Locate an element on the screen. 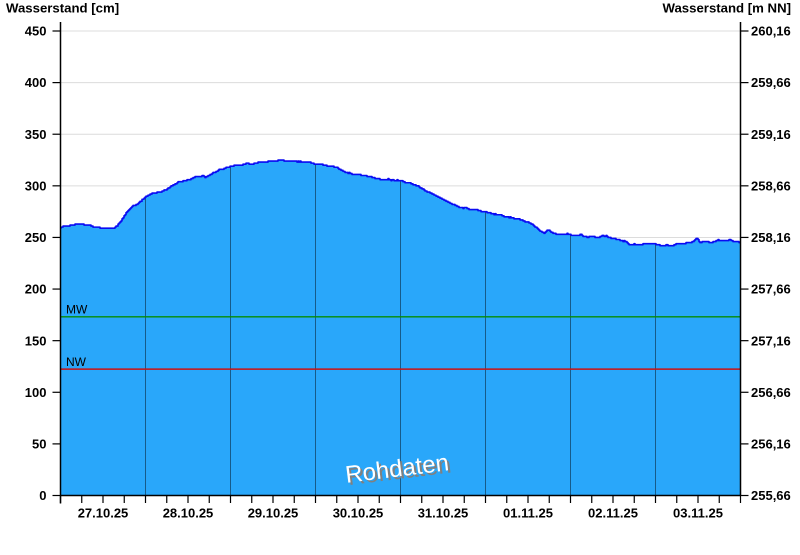  svg-text: Wasserstand [m NN] is located at coordinates (727, 8).